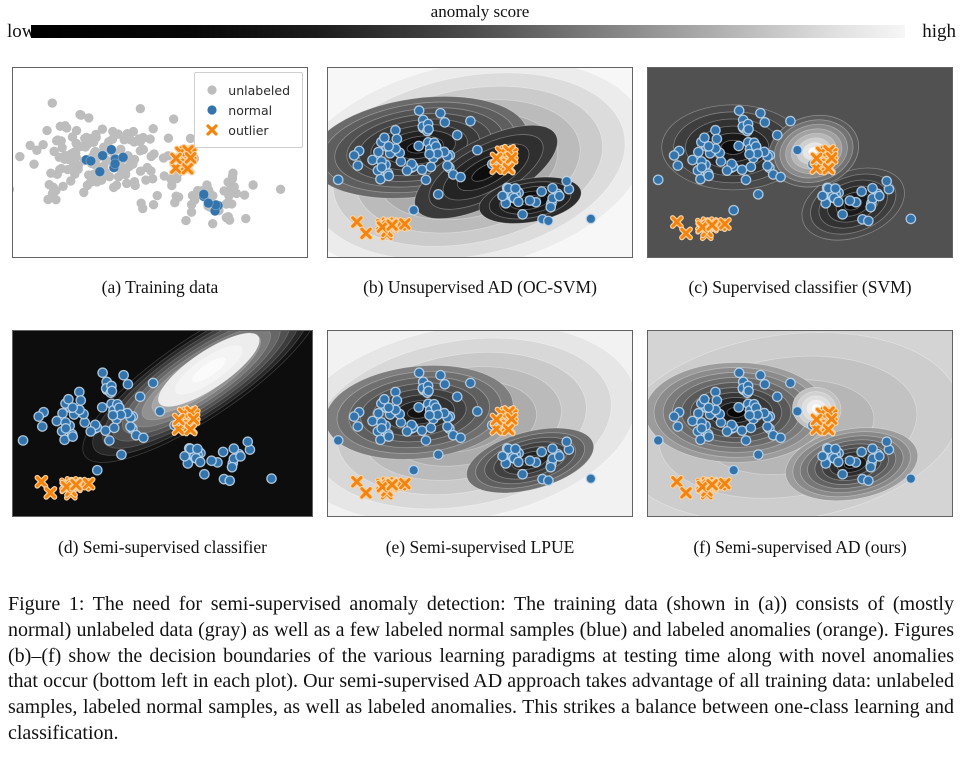 The width and height of the screenshot is (960, 760). What do you see at coordinates (160, 287) in the screenshot?
I see `subcaption-a: (a) Training data` at bounding box center [160, 287].